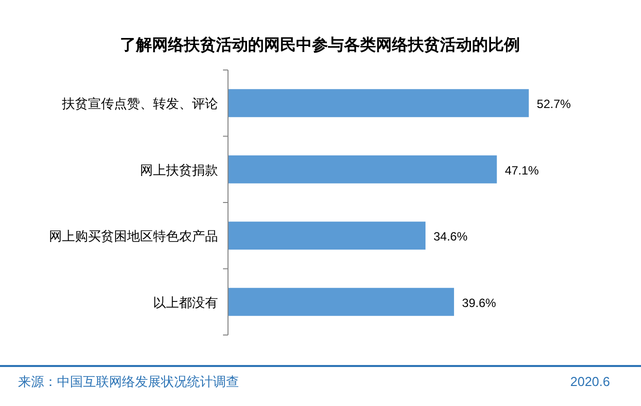 The width and height of the screenshot is (641, 406). Describe the element at coordinates (590, 381) in the screenshot. I see `date: 2020.6` at that location.